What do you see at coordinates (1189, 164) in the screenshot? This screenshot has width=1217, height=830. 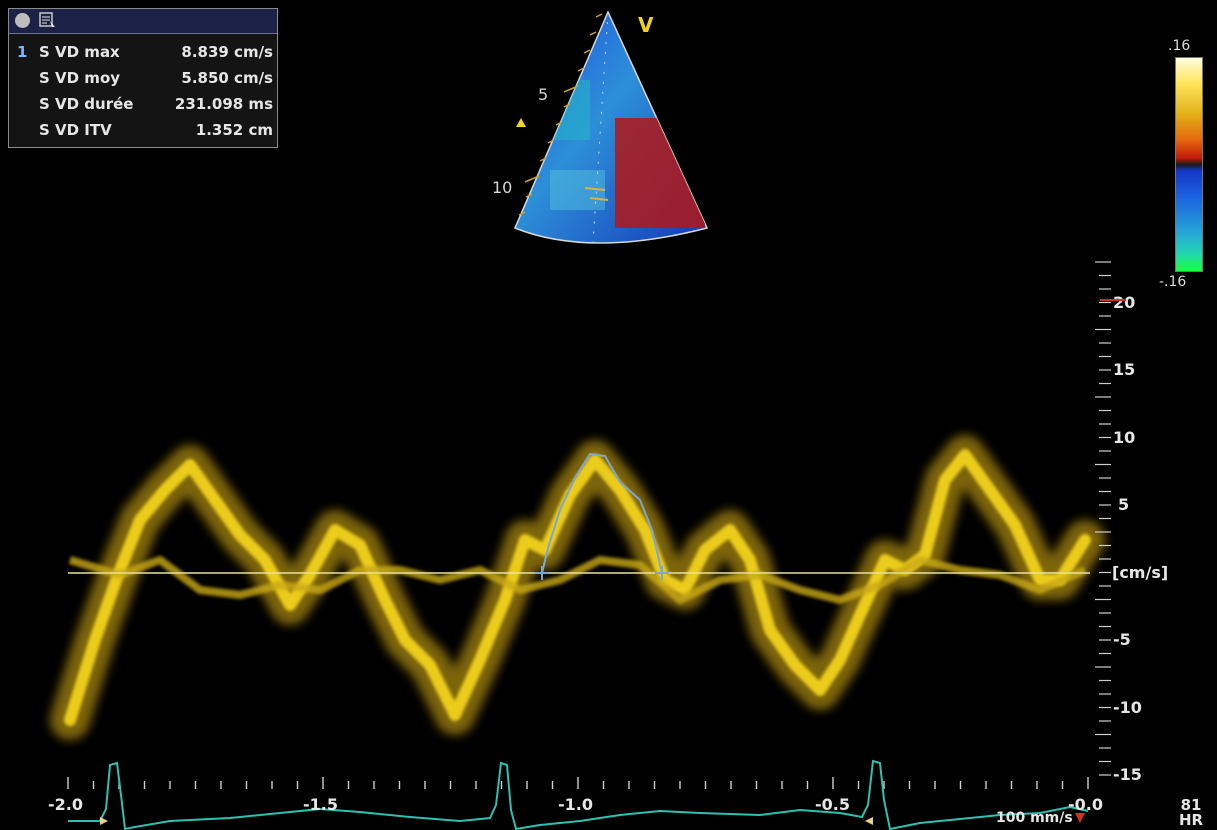 I see `velocity-colorbar` at bounding box center [1189, 164].